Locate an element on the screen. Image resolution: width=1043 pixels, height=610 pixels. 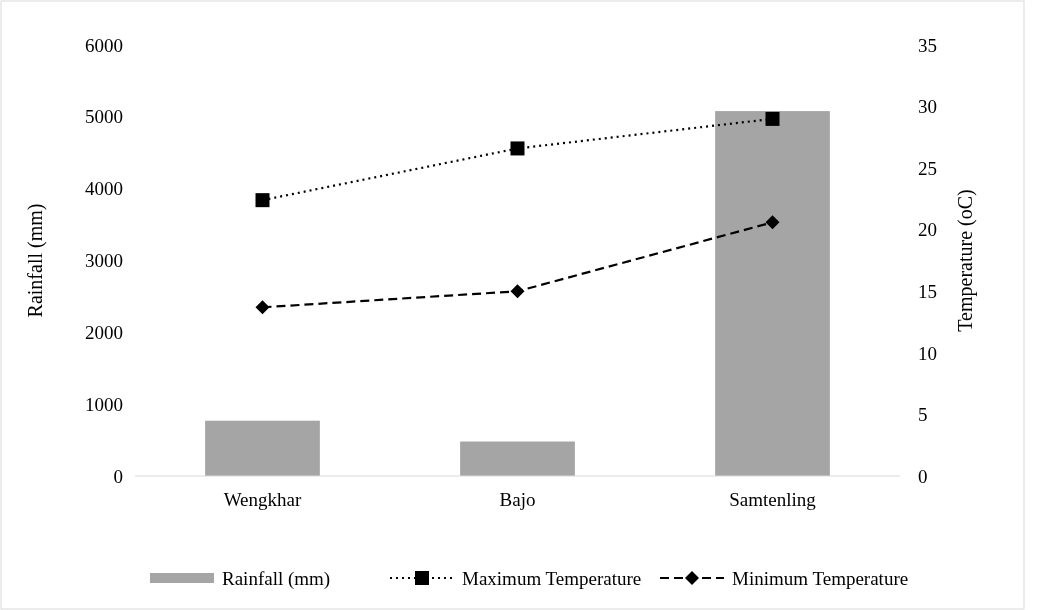
y-tick-label: 5000 is located at coordinates (104, 117).